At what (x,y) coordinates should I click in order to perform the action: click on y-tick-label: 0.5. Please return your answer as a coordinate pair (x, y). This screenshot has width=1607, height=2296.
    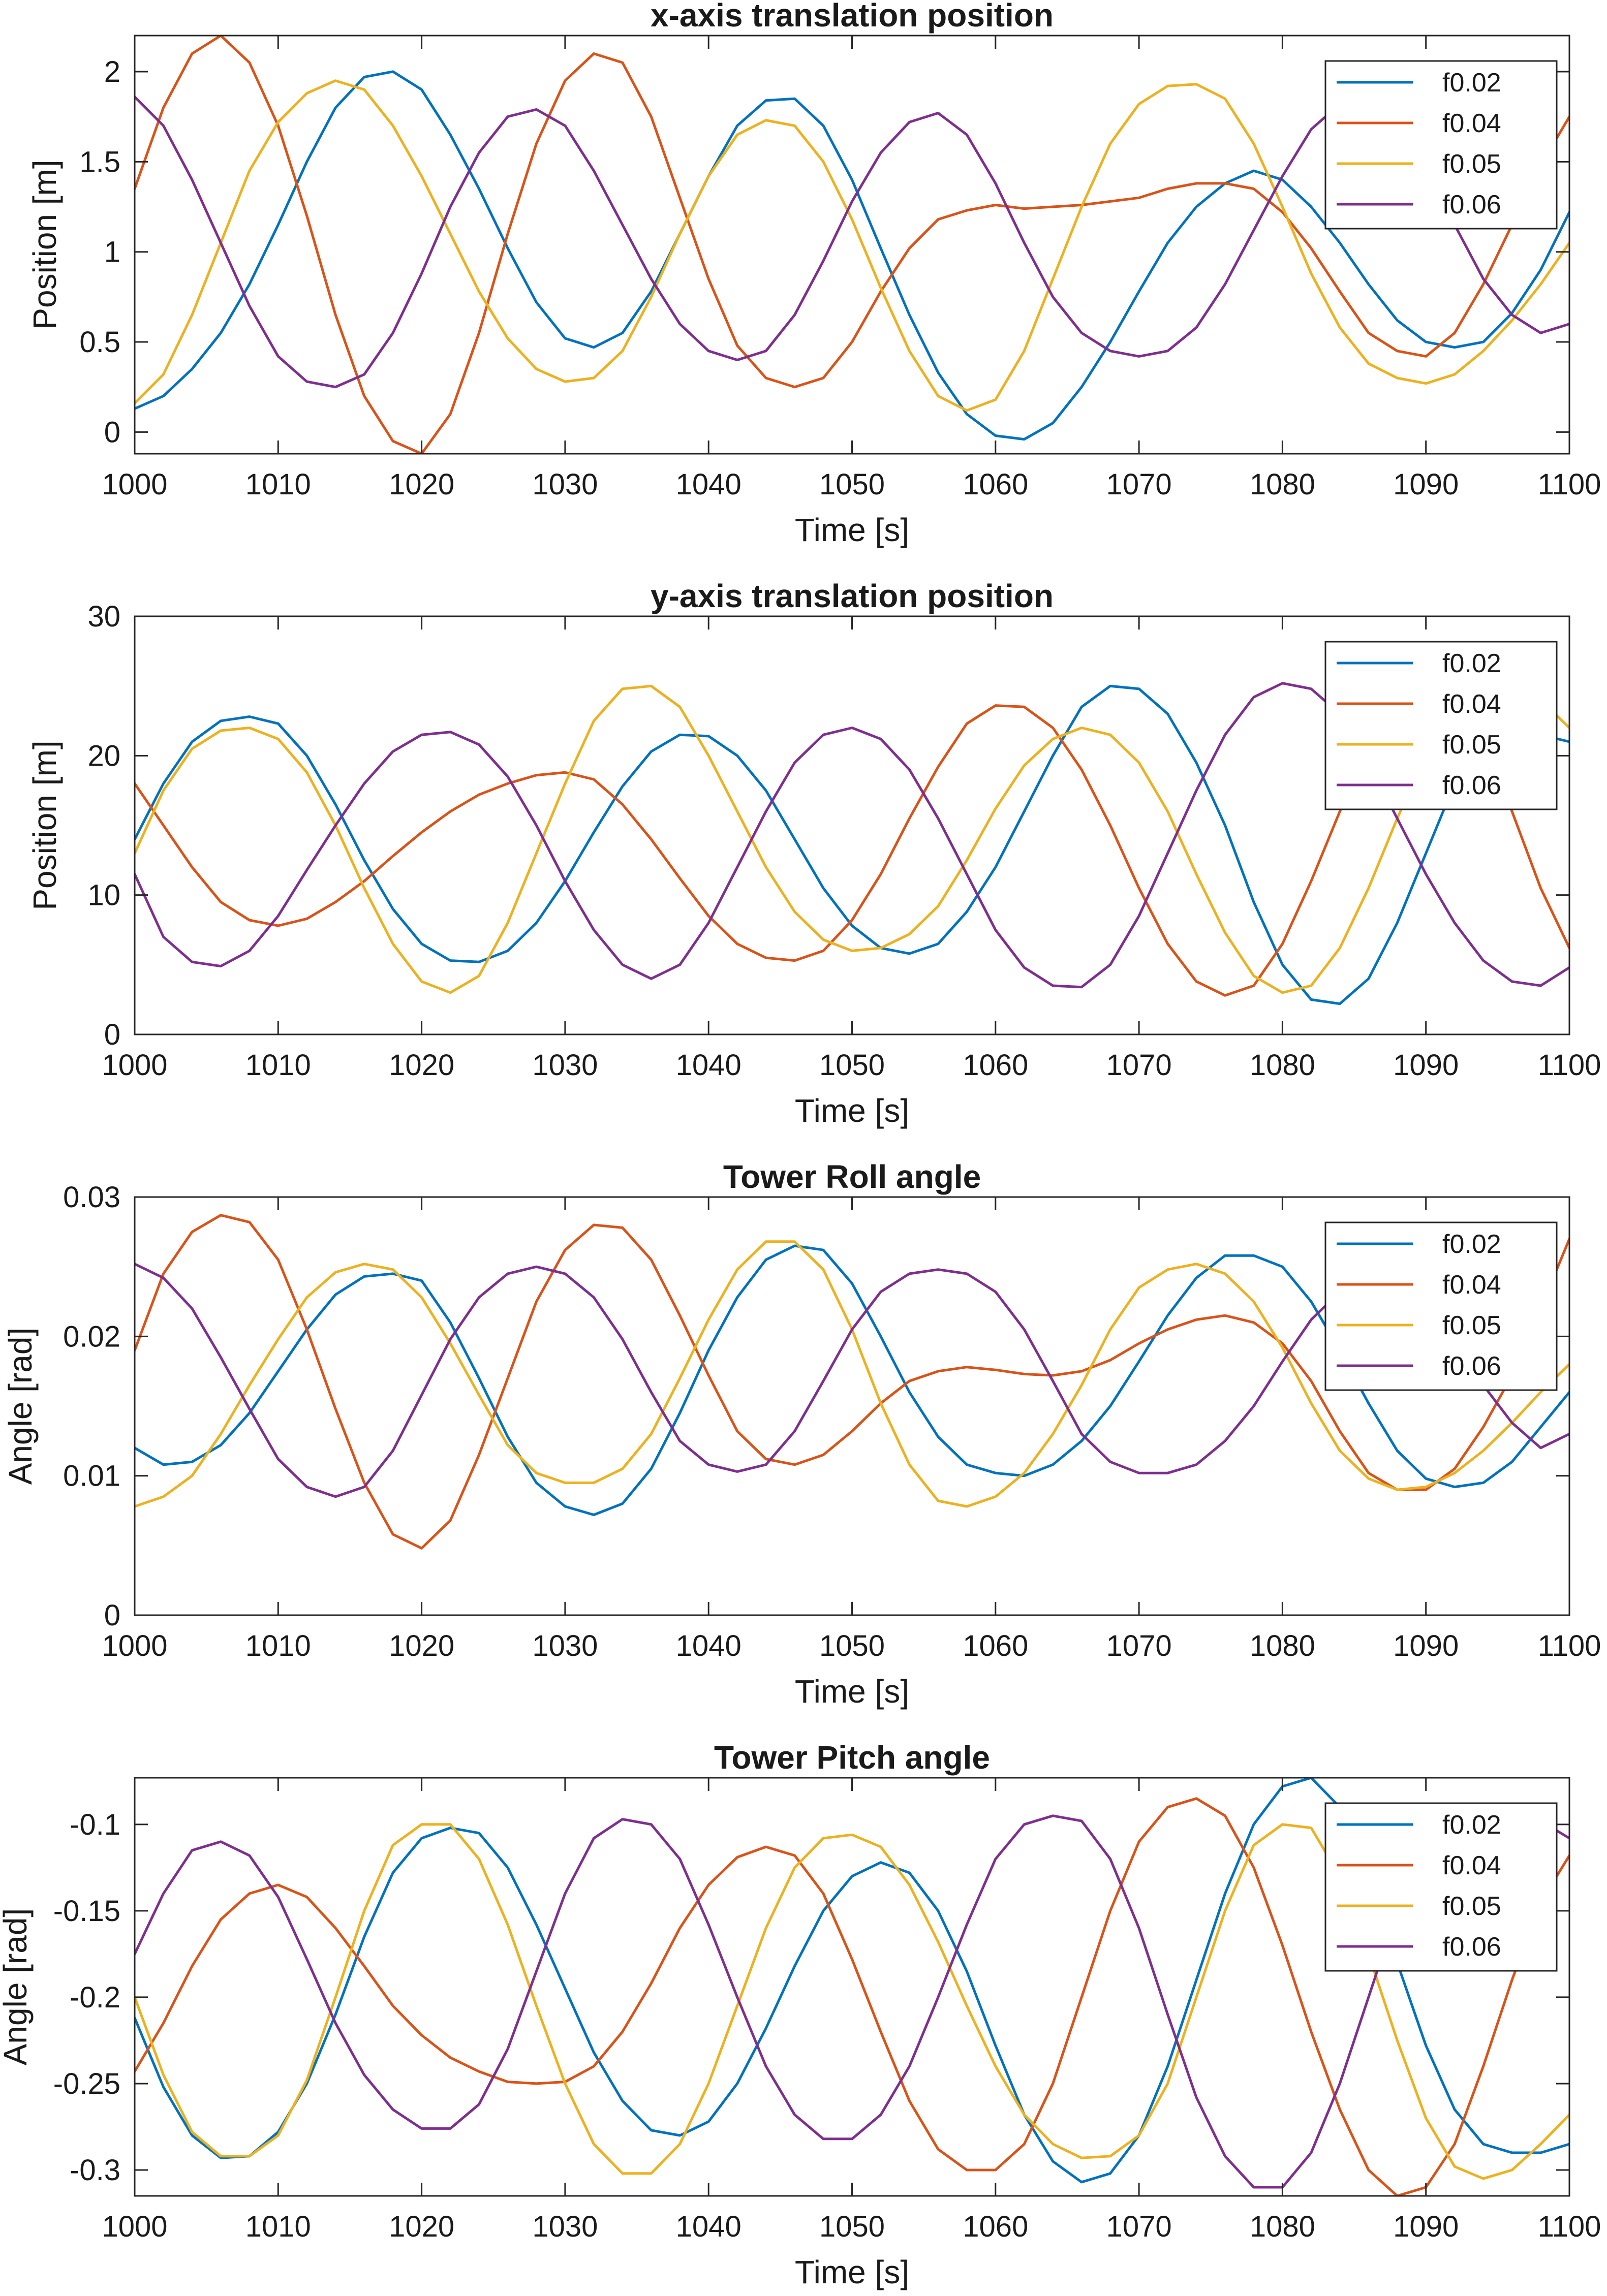
    Looking at the image, I should click on (99, 342).